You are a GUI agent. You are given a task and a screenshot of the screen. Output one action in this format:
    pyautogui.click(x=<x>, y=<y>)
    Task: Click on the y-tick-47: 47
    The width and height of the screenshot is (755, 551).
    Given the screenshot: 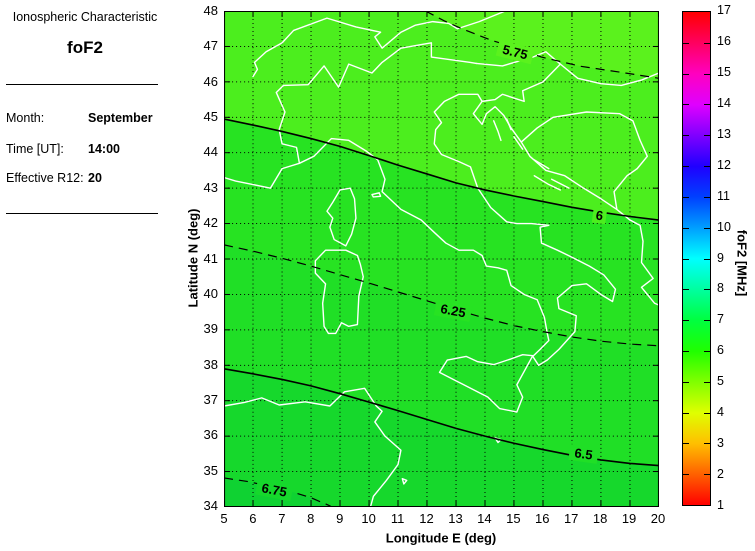 What is the action you would take?
    pyautogui.click(x=210, y=46)
    